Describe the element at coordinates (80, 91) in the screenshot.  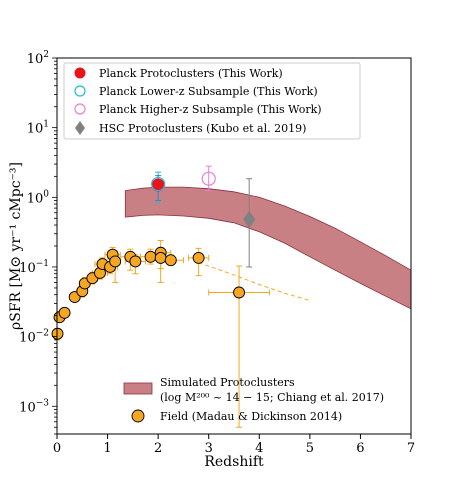
I see `legend-marker-lower-z-subsample` at that location.